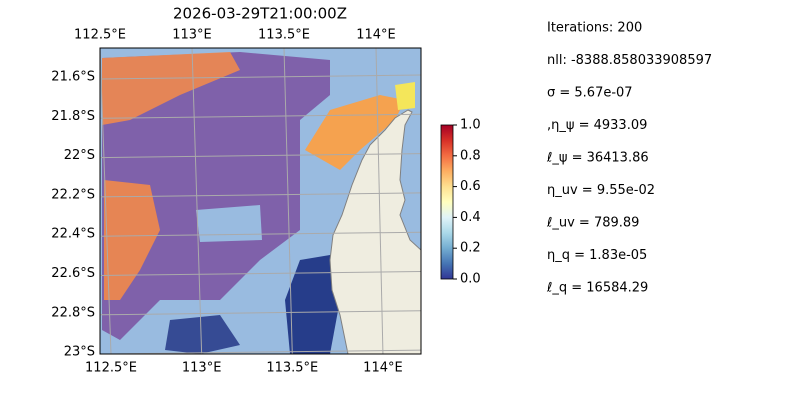 This screenshot has width=800, height=404. What do you see at coordinates (597, 158) in the screenshot?
I see `info-line: ℓ_ψ = 36413.86` at bounding box center [597, 158].